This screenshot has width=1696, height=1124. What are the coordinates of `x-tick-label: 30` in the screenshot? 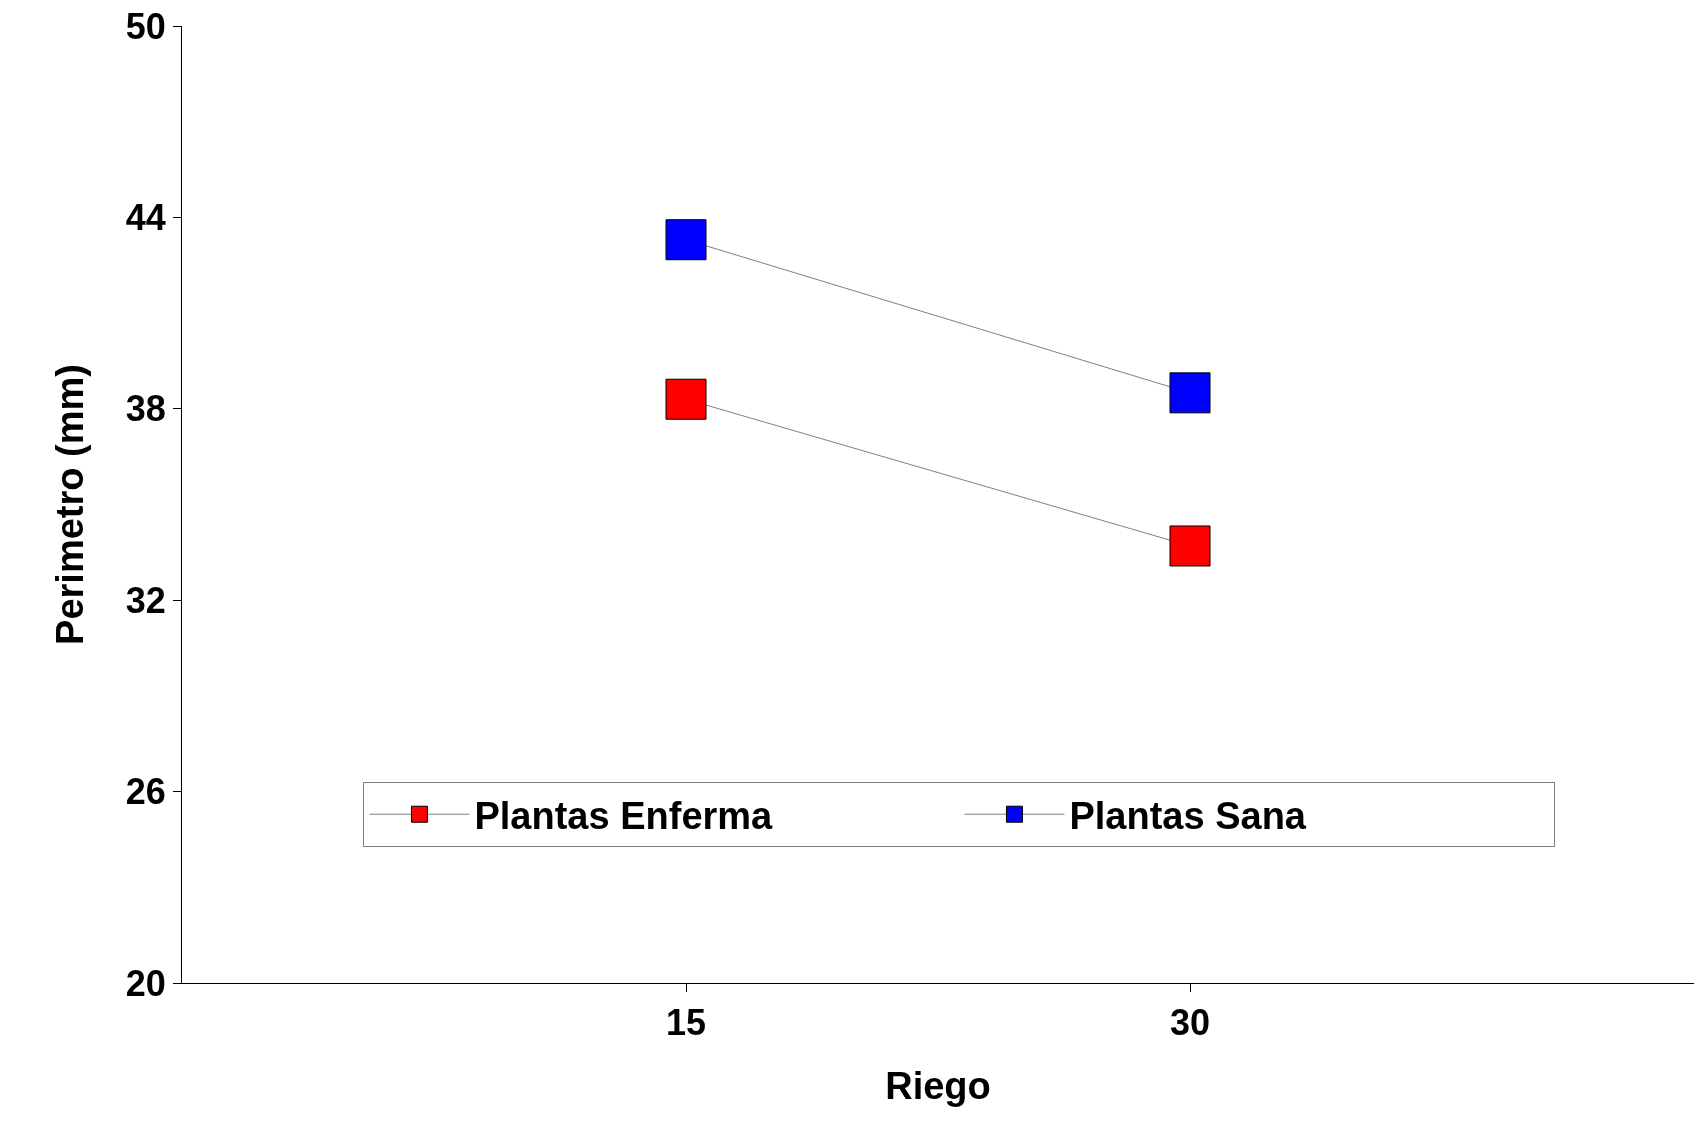 It's located at (1190, 1023).